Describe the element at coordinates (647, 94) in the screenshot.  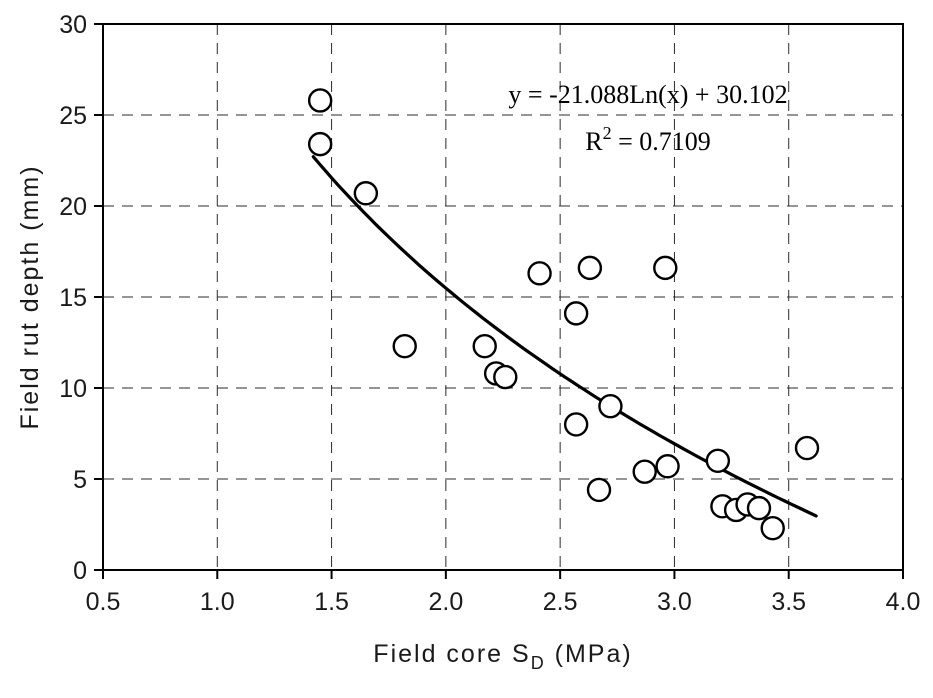
I see `equation-label: y = -21.088Ln(x) + 30.102` at that location.